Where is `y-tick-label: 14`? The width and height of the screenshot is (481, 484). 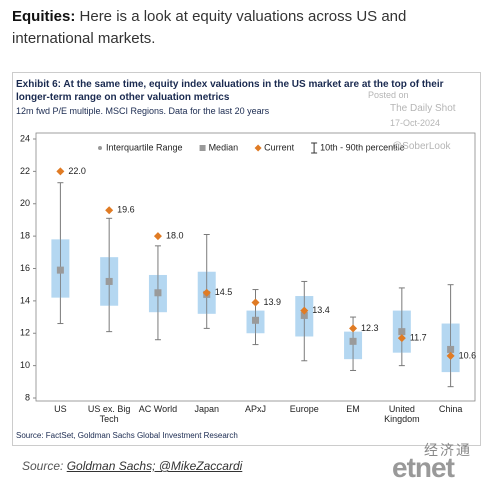 y-tick-label: 14 is located at coordinates (25, 300).